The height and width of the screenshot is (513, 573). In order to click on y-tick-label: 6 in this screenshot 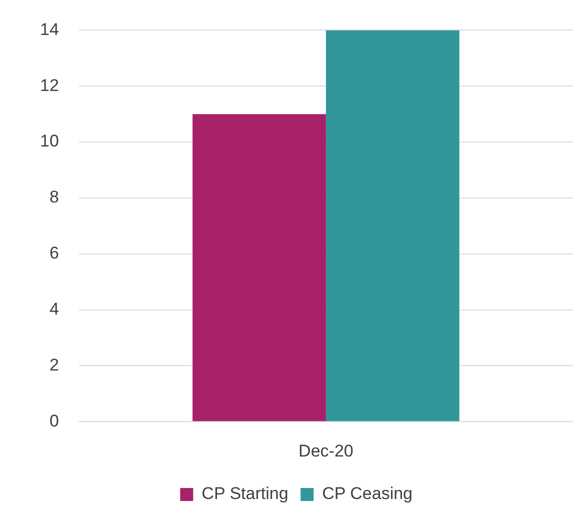, I will do `click(54, 253)`.